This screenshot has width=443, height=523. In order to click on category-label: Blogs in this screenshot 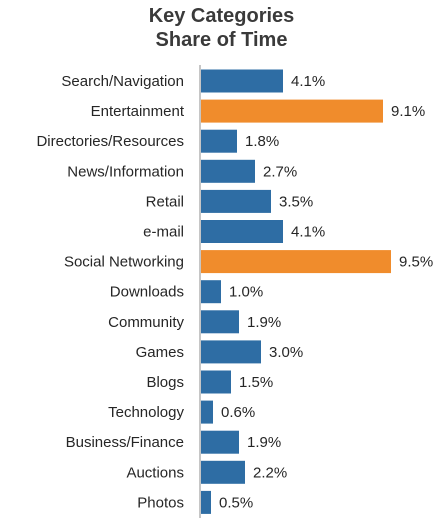, I will do `click(165, 382)`.